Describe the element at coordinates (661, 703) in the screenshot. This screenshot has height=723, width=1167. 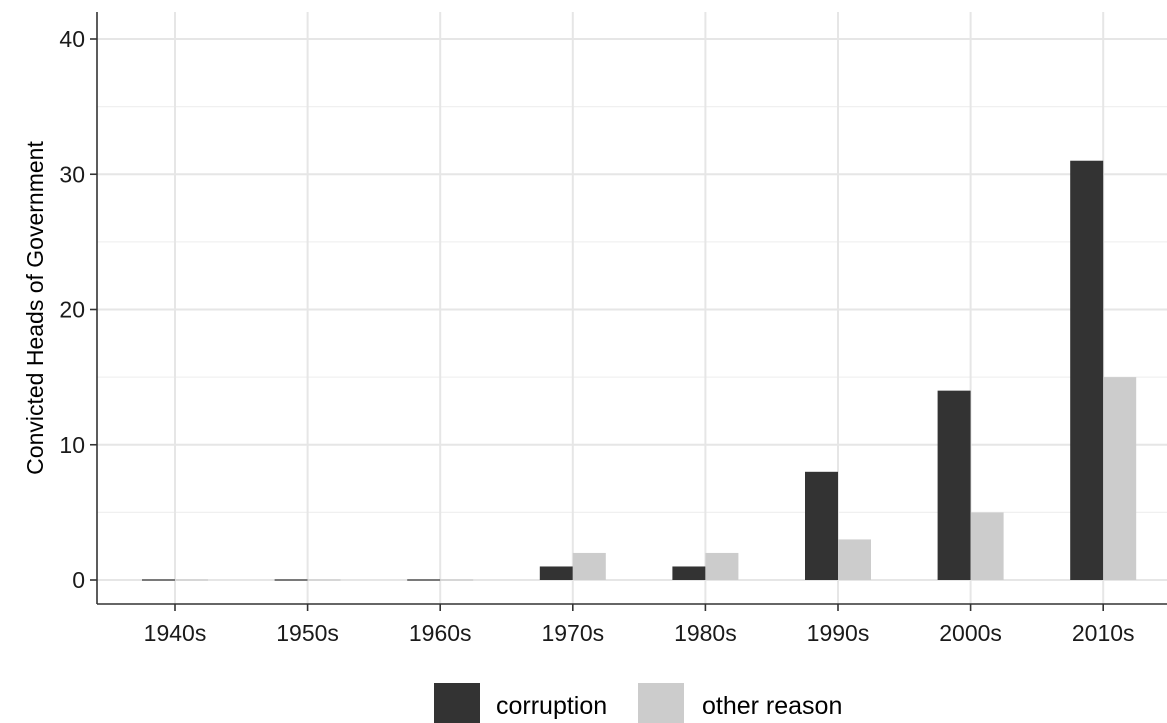
I see `legend-swatch-other-reason` at that location.